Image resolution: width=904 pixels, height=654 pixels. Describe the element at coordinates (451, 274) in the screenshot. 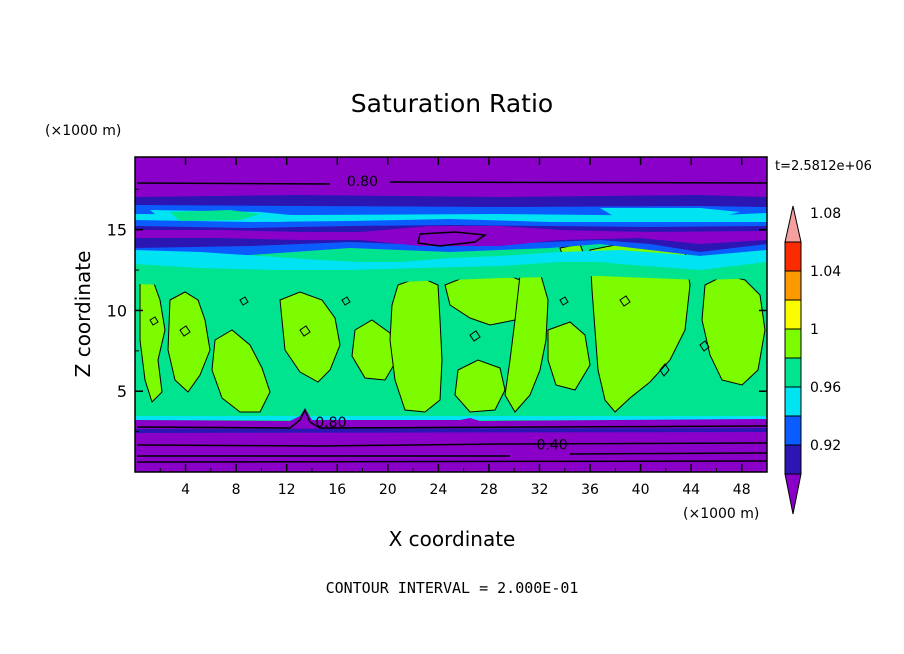

I see `upper-green-layer` at that location.